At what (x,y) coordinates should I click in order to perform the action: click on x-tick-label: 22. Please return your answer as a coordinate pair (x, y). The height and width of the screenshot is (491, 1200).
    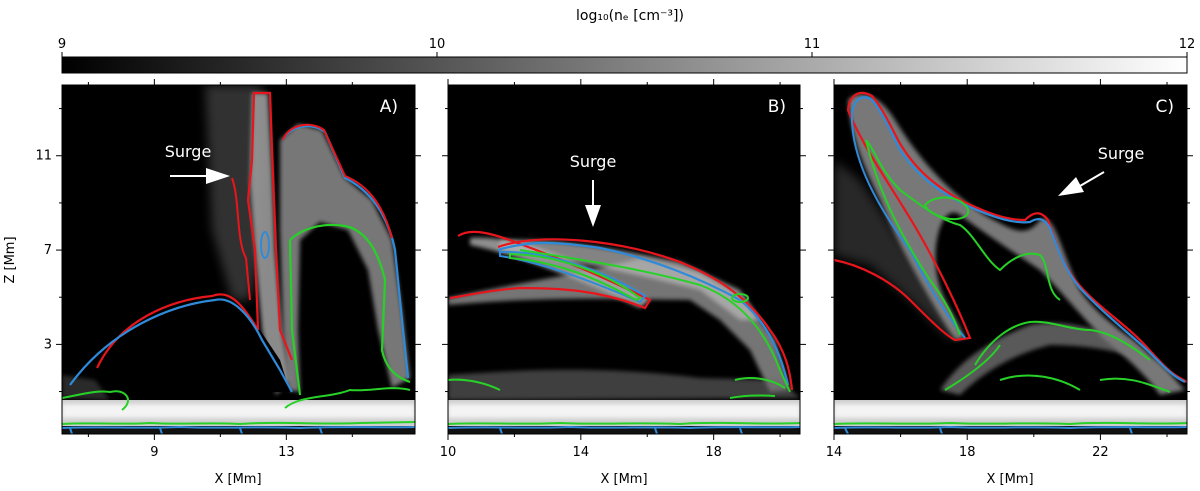
    Looking at the image, I should click on (1100, 452).